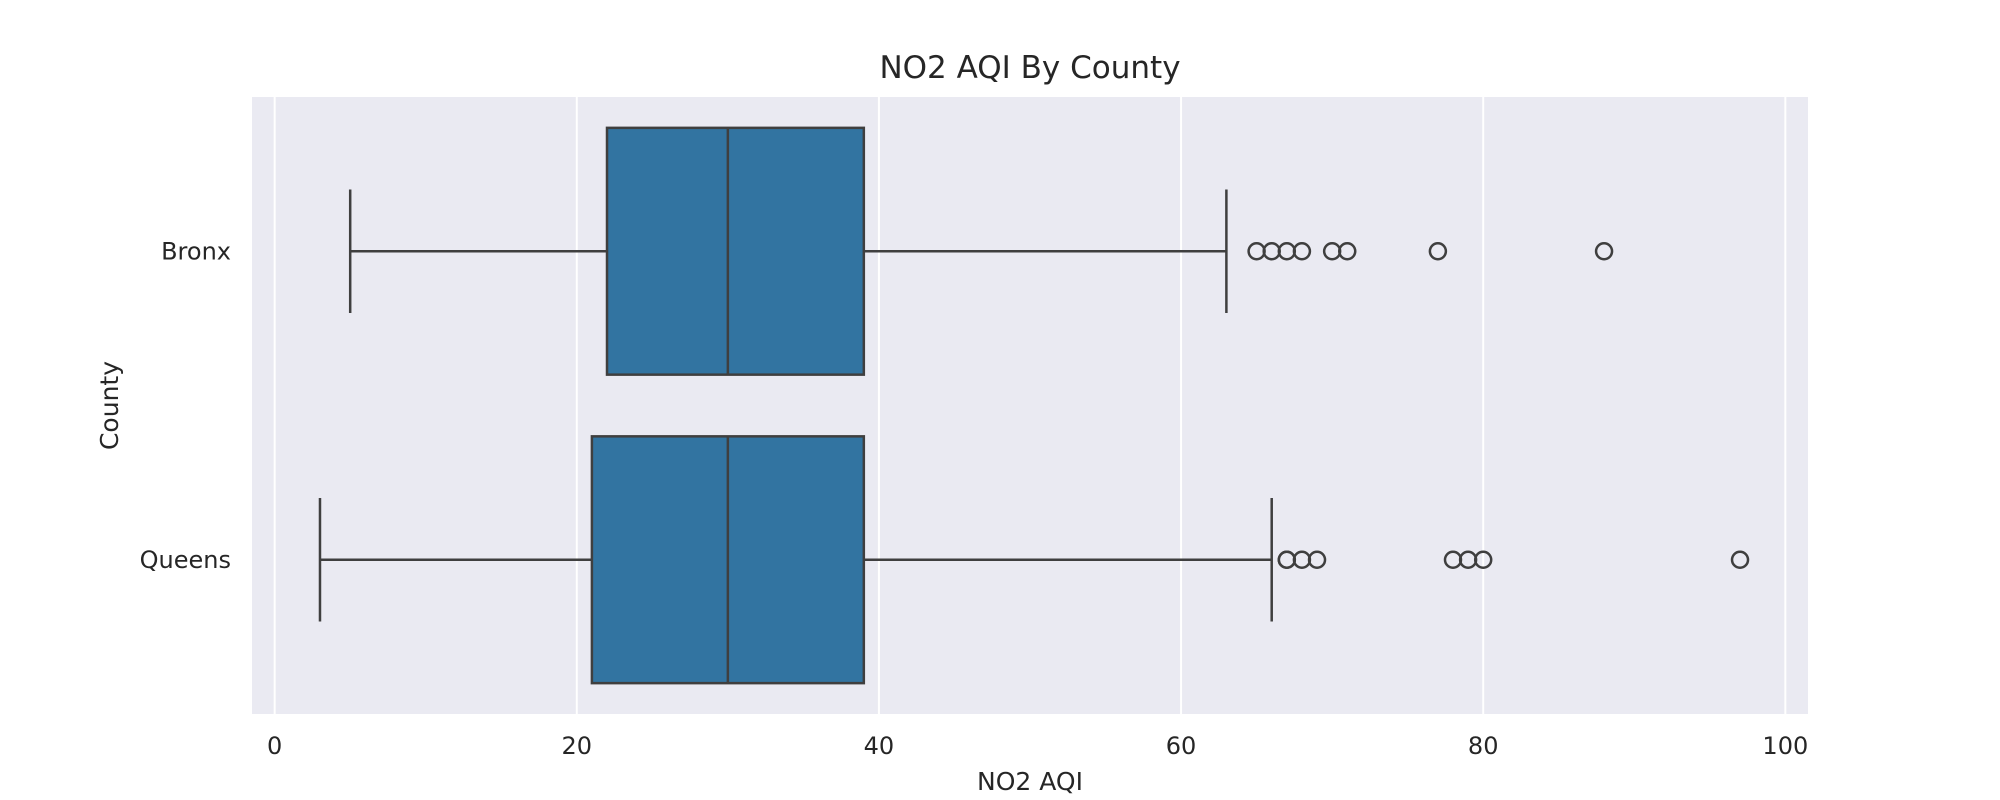 Image resolution: width=2000 pixels, height=800 pixels. What do you see at coordinates (109, 405) in the screenshot?
I see `y-axis-label: County` at bounding box center [109, 405].